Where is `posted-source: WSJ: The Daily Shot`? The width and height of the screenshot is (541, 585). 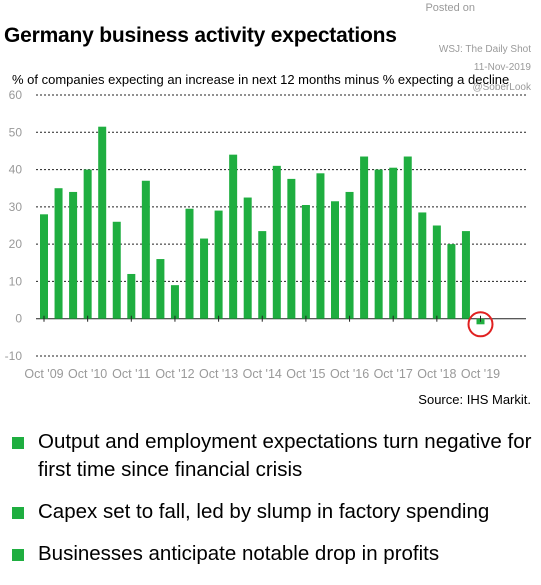 posted-source: WSJ: The Daily Shot is located at coordinates (484, 49).